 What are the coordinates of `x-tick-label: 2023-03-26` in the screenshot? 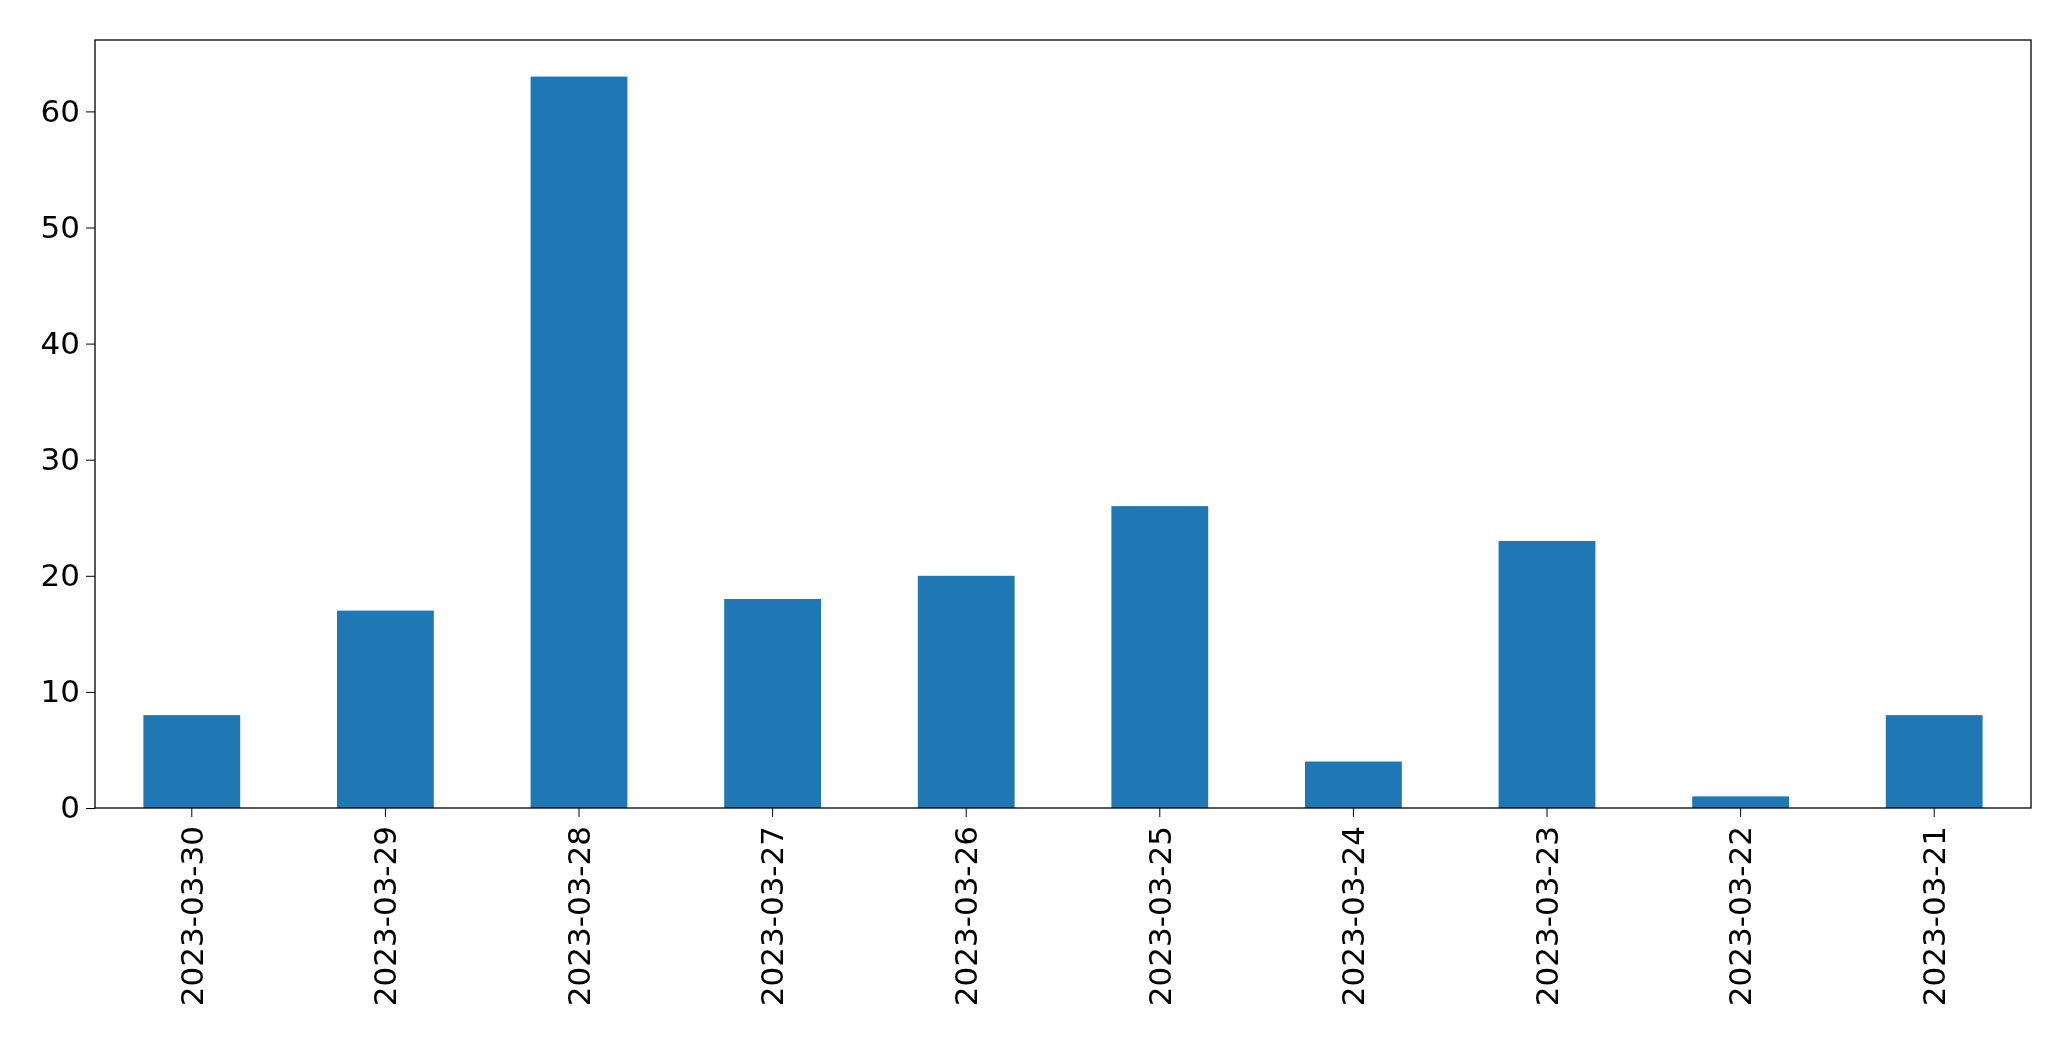 It's located at (966, 916).